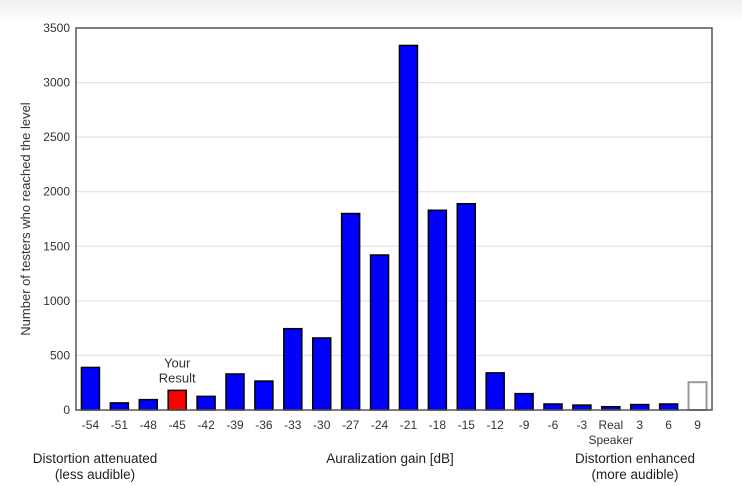  What do you see at coordinates (293, 369) in the screenshot?
I see `bar--33` at bounding box center [293, 369].